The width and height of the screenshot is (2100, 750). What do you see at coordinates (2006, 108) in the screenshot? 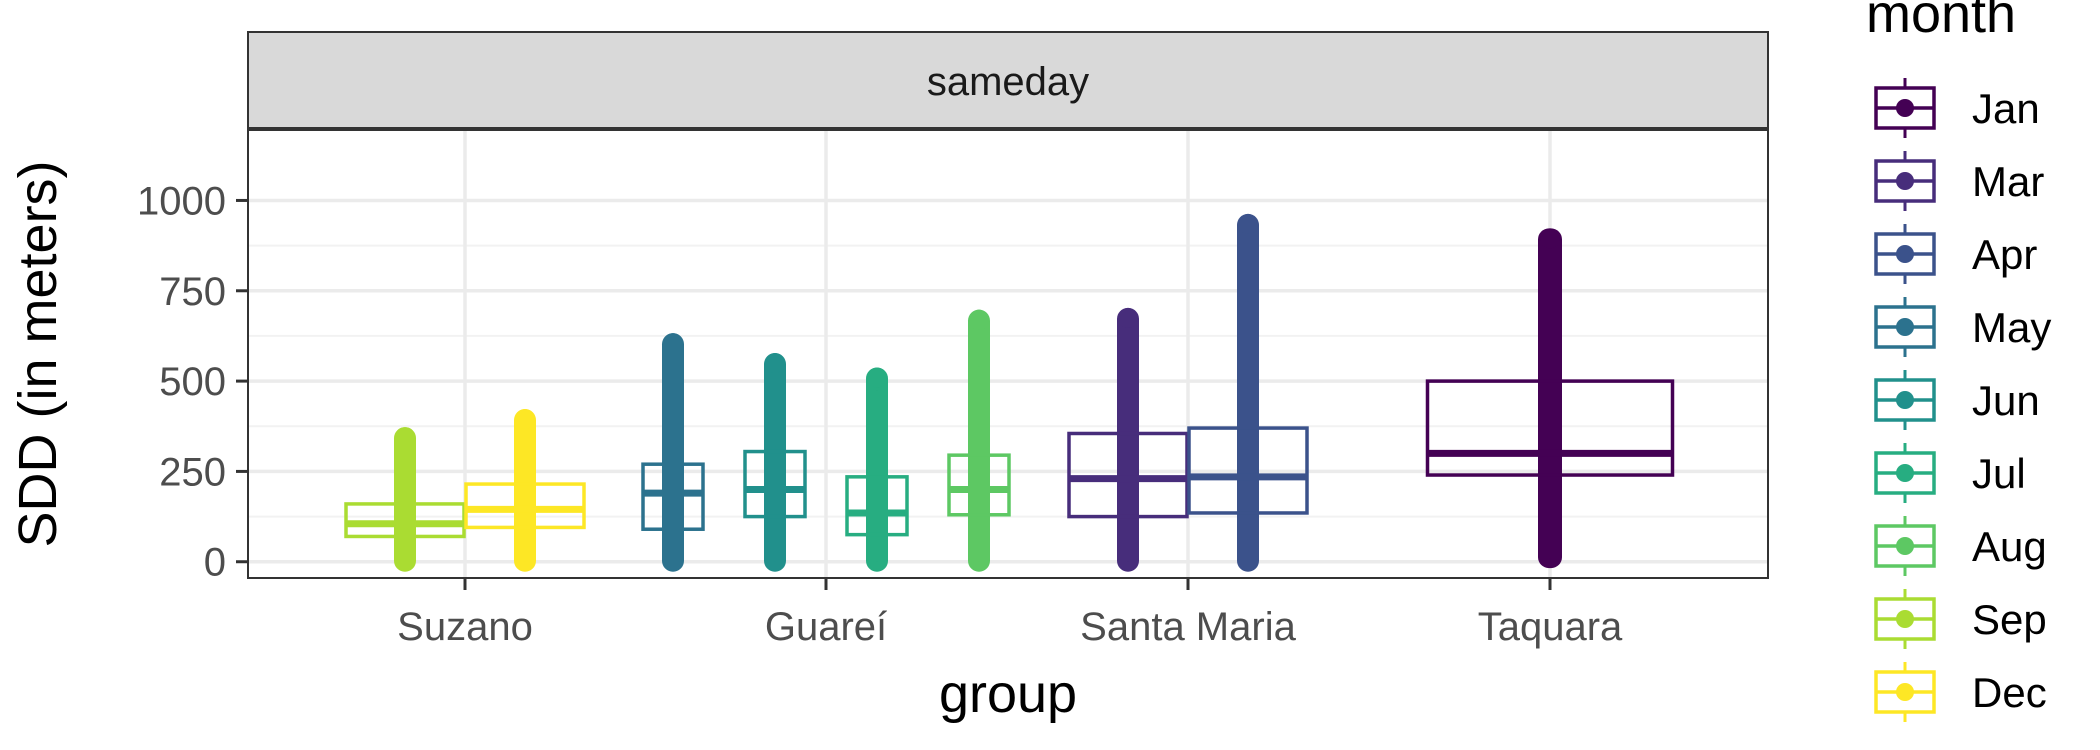
I see `legend-item-label: Jan` at bounding box center [2006, 108].